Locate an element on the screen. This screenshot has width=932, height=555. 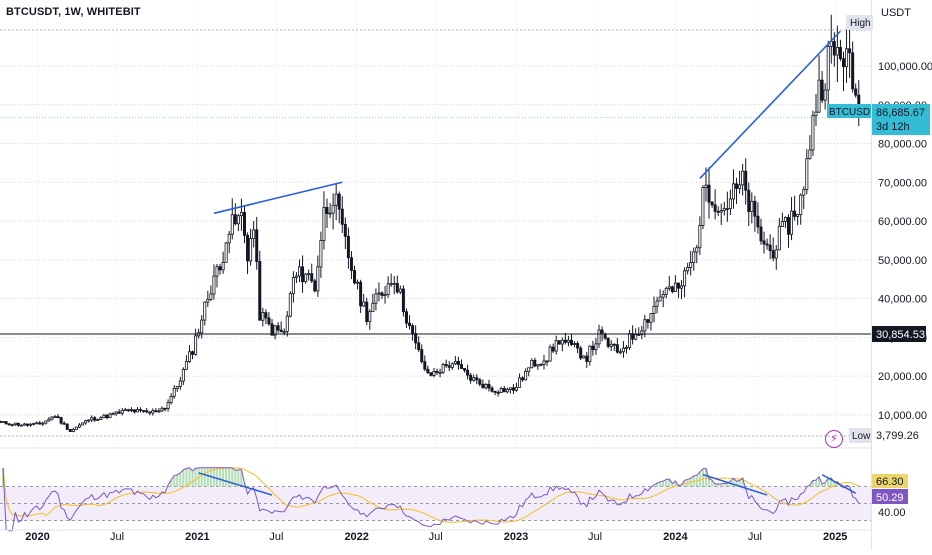
rsi-badge is located at coordinates (890, 481).